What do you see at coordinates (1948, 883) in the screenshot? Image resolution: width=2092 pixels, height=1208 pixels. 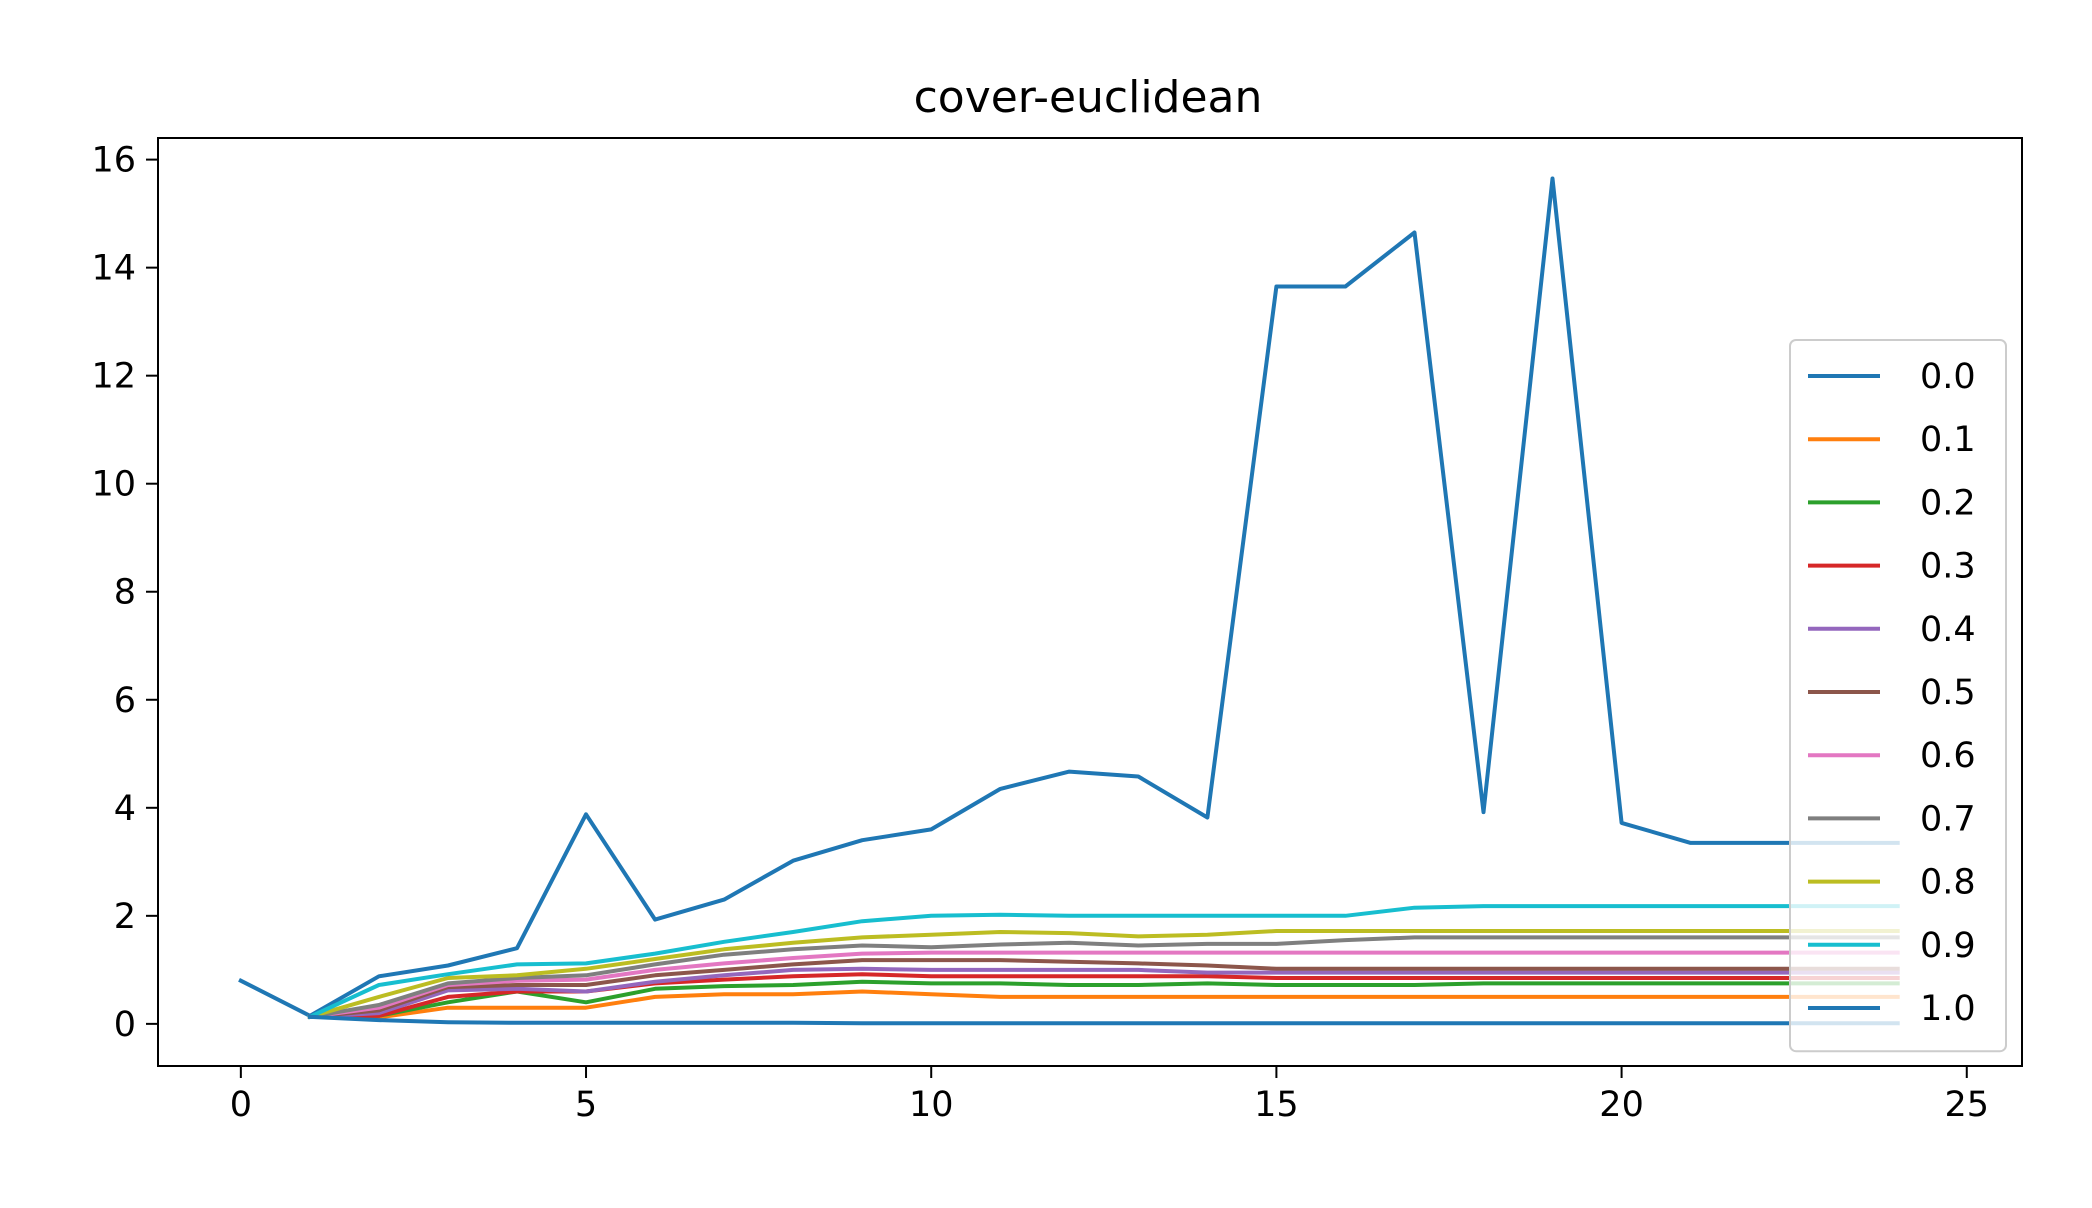 I see `legend-label: 0.8` at bounding box center [1948, 883].